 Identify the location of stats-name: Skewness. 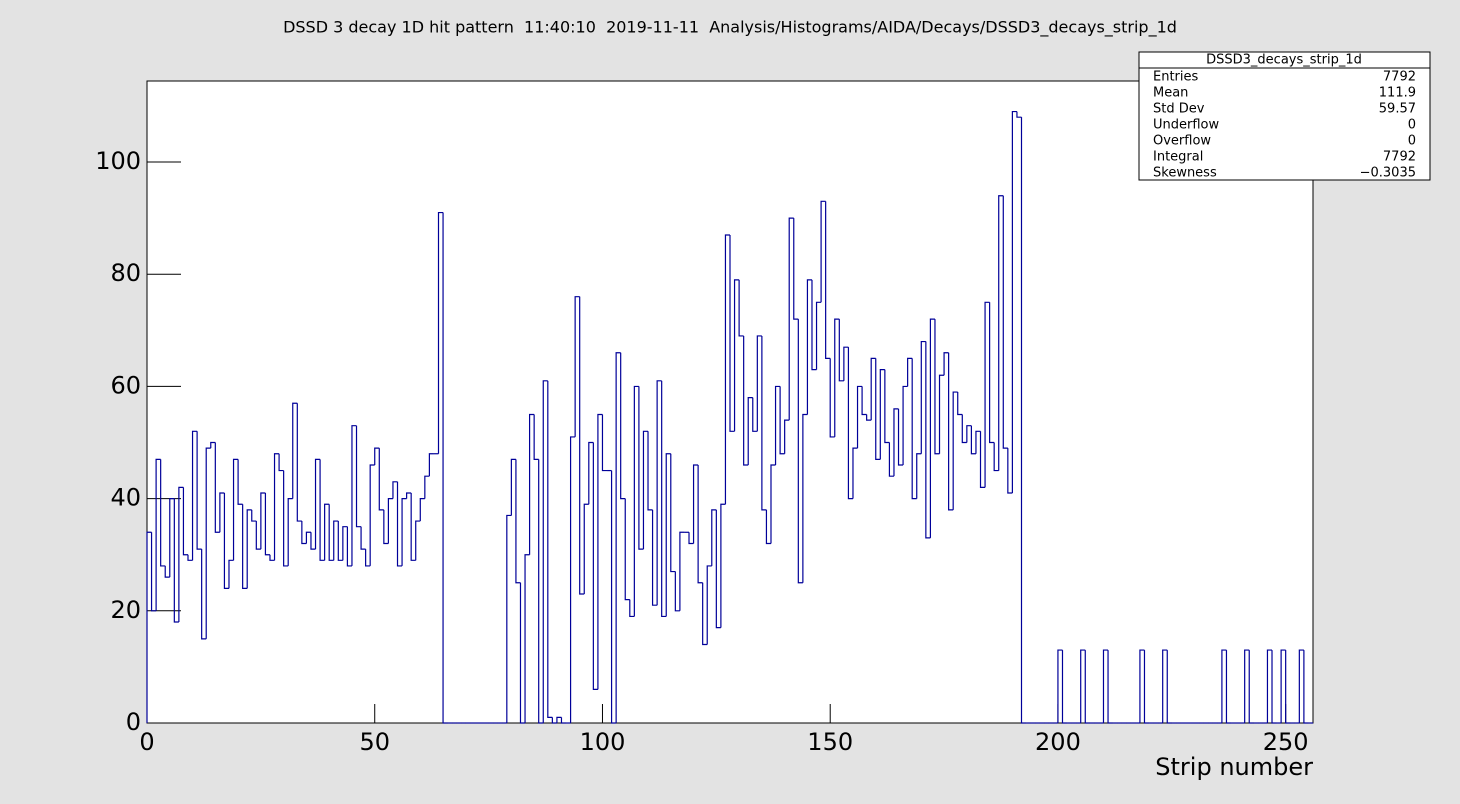
(1185, 173).